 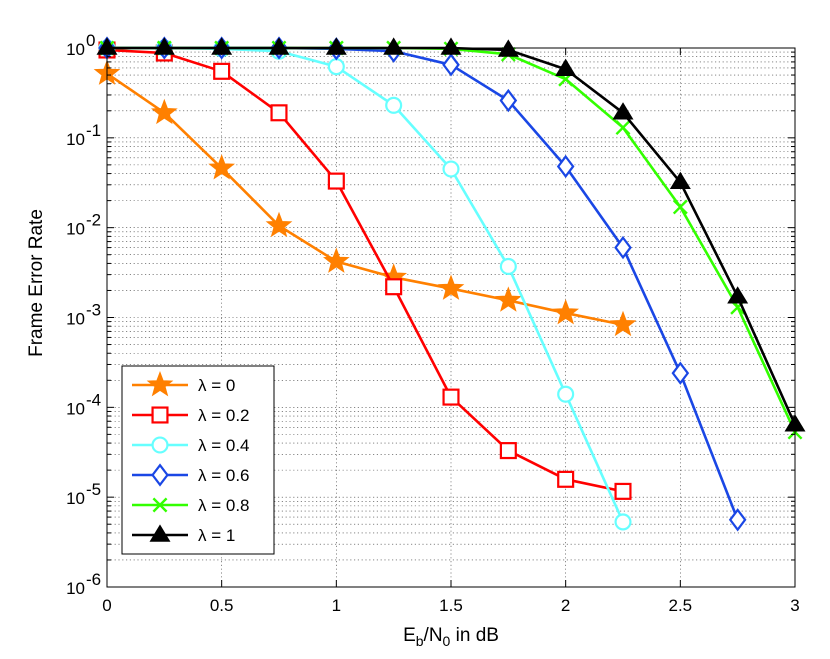 I want to click on x-axis-label: Eb/N0 in dB, so click(x=451, y=637).